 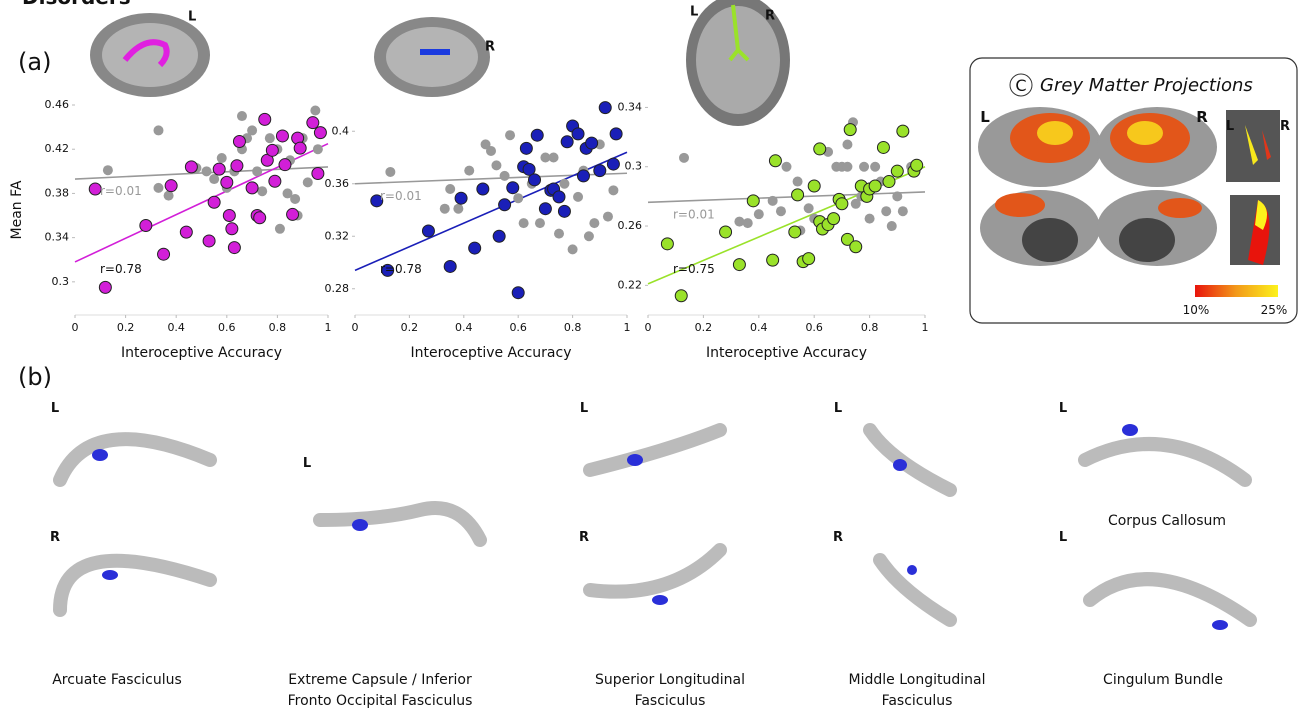 What do you see at coordinates (401, 196) in the screenshot?
I see `annotation: r=0.01` at bounding box center [401, 196].